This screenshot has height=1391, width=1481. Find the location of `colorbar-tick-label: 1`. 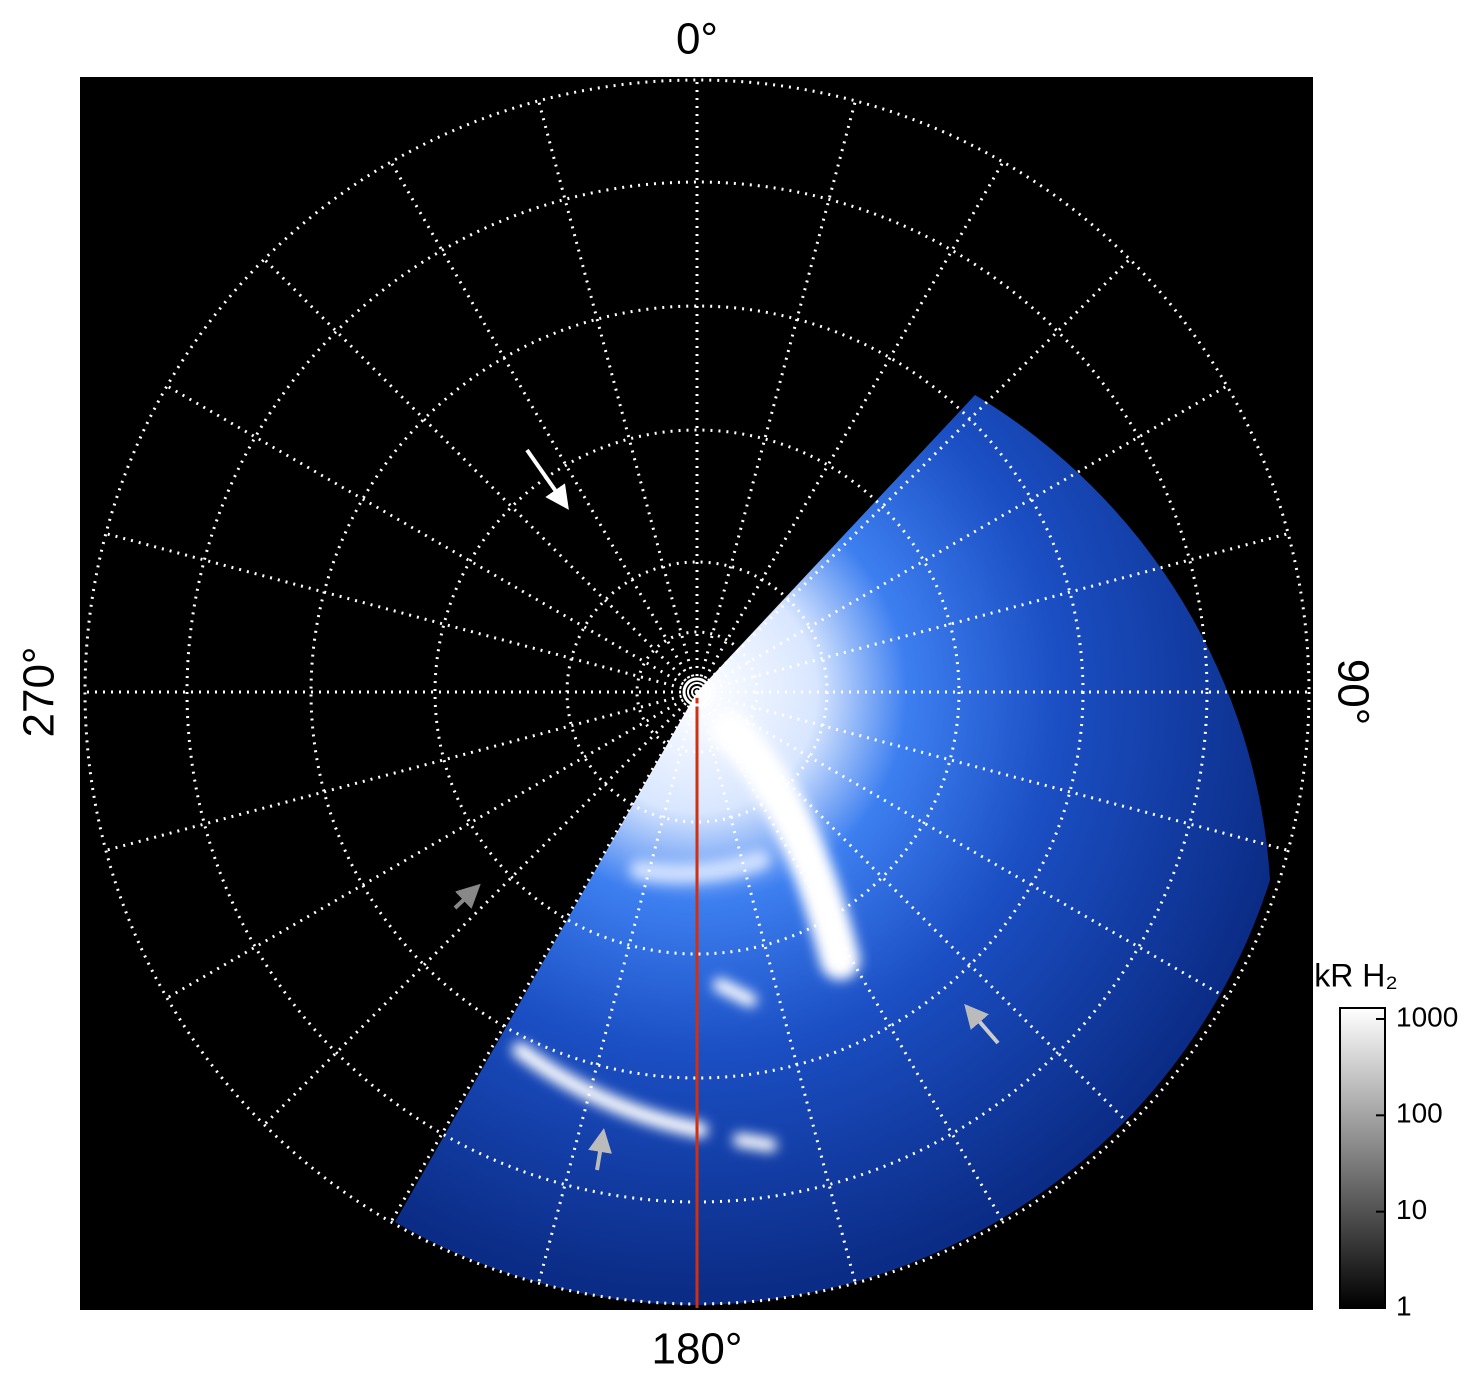

colorbar-tick-label: 1 is located at coordinates (1404, 1305).